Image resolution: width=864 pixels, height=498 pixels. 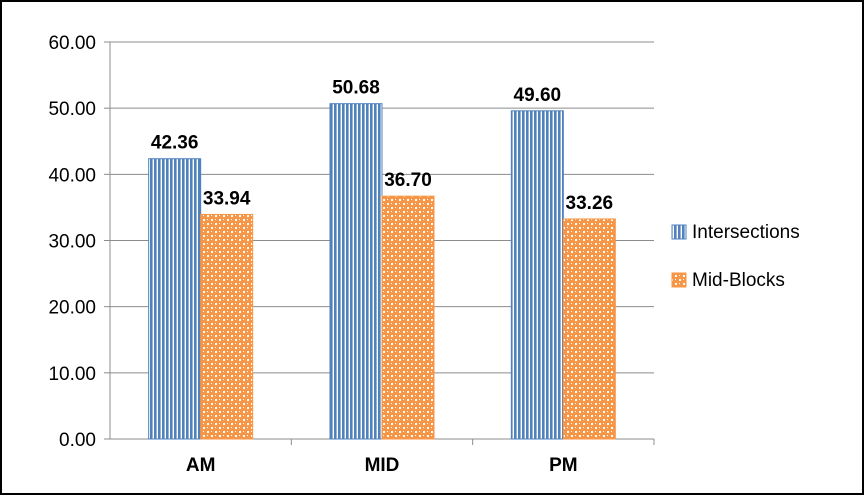 What do you see at coordinates (538, 95) in the screenshot?
I see `data-label: 49.60` at bounding box center [538, 95].